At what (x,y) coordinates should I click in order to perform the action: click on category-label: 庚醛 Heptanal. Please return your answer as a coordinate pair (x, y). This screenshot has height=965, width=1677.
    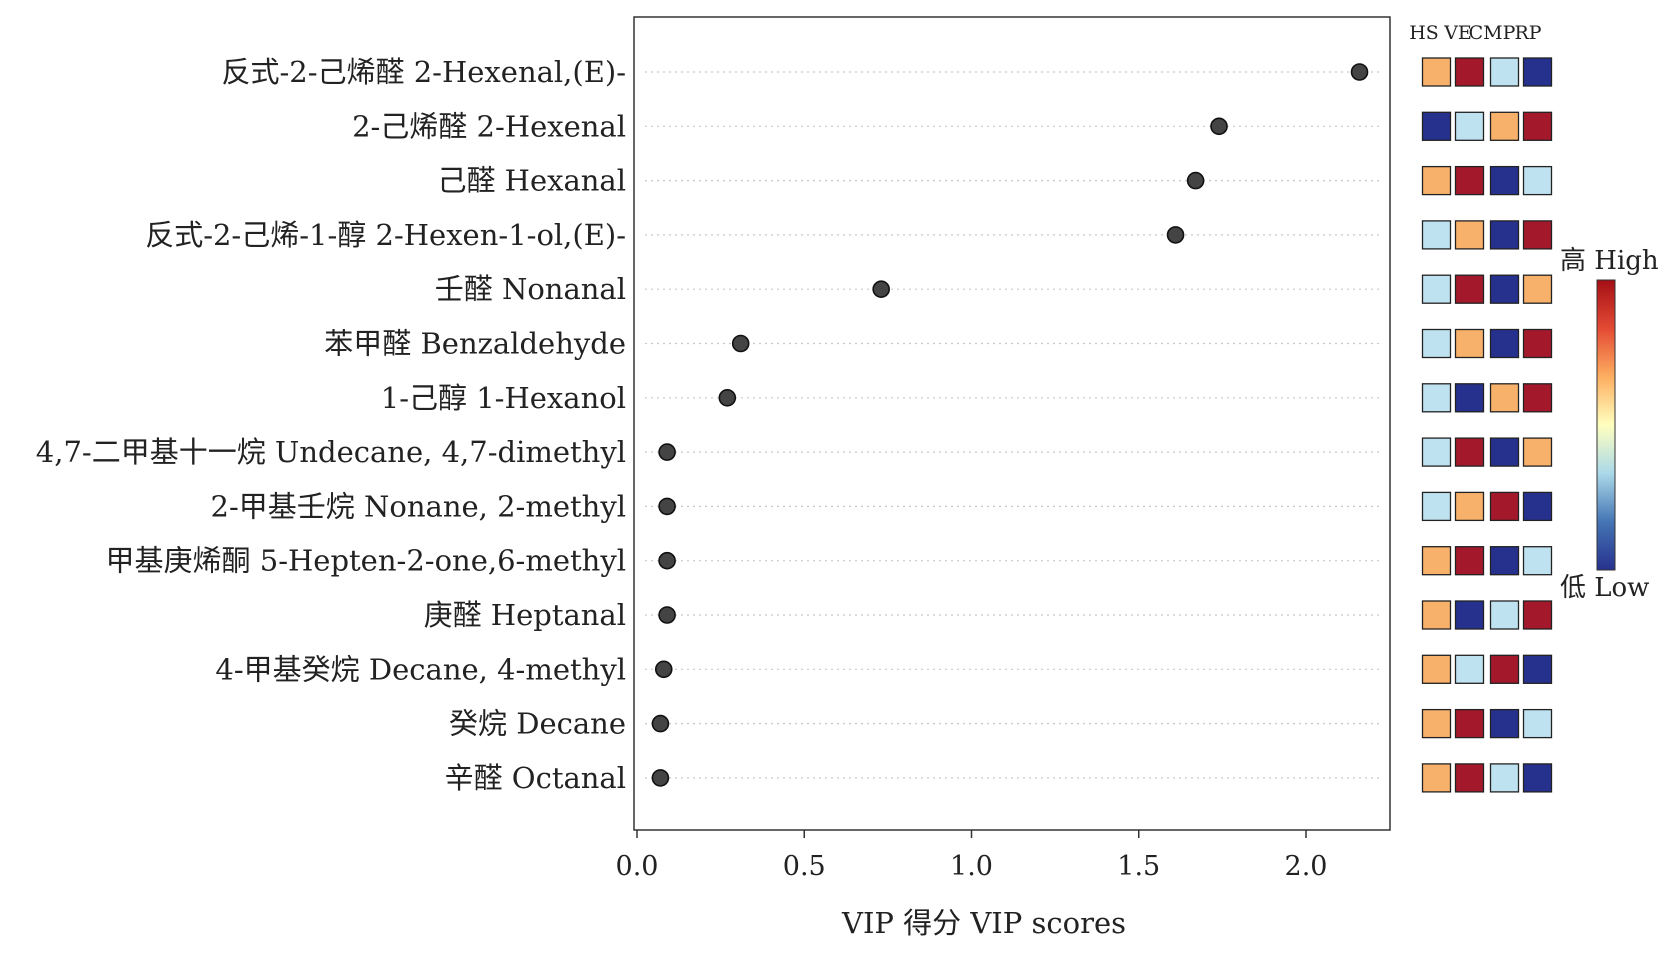
    Looking at the image, I should click on (525, 615).